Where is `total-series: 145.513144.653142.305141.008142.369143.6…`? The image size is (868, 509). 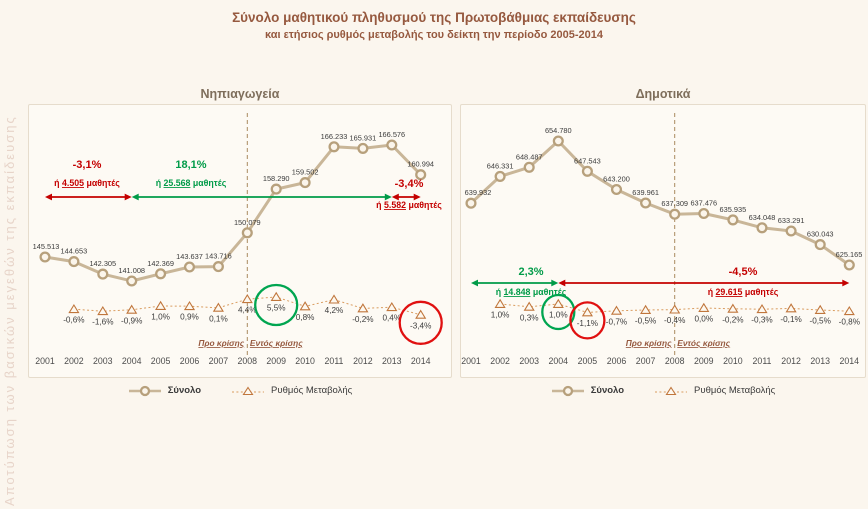
total-series: 145.513144.653142.305141.008142.369143.6… is located at coordinates (233, 208).